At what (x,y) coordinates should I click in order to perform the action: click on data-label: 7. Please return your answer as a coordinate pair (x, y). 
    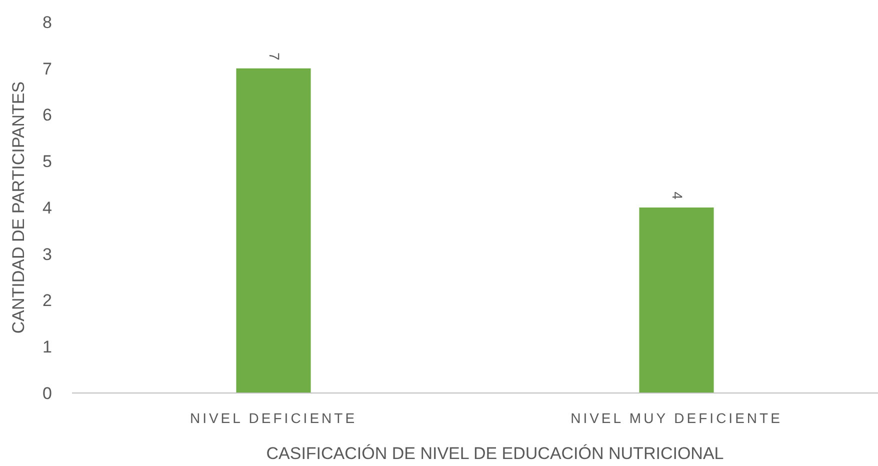
    Looking at the image, I should click on (274, 56).